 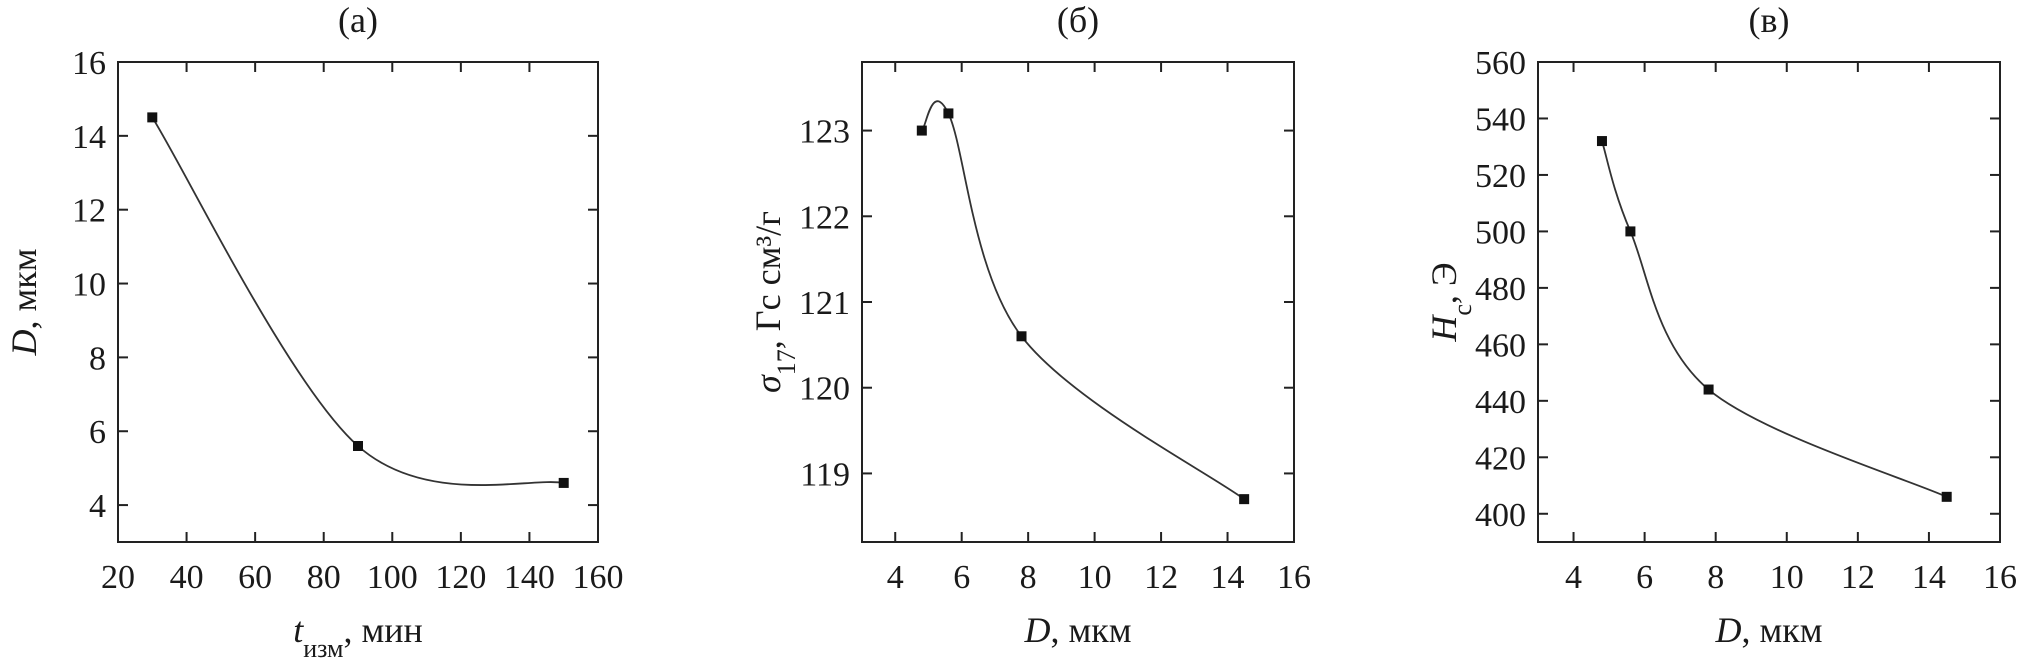 What do you see at coordinates (324, 577) in the screenshot?
I see `x-tick-label: 80` at bounding box center [324, 577].